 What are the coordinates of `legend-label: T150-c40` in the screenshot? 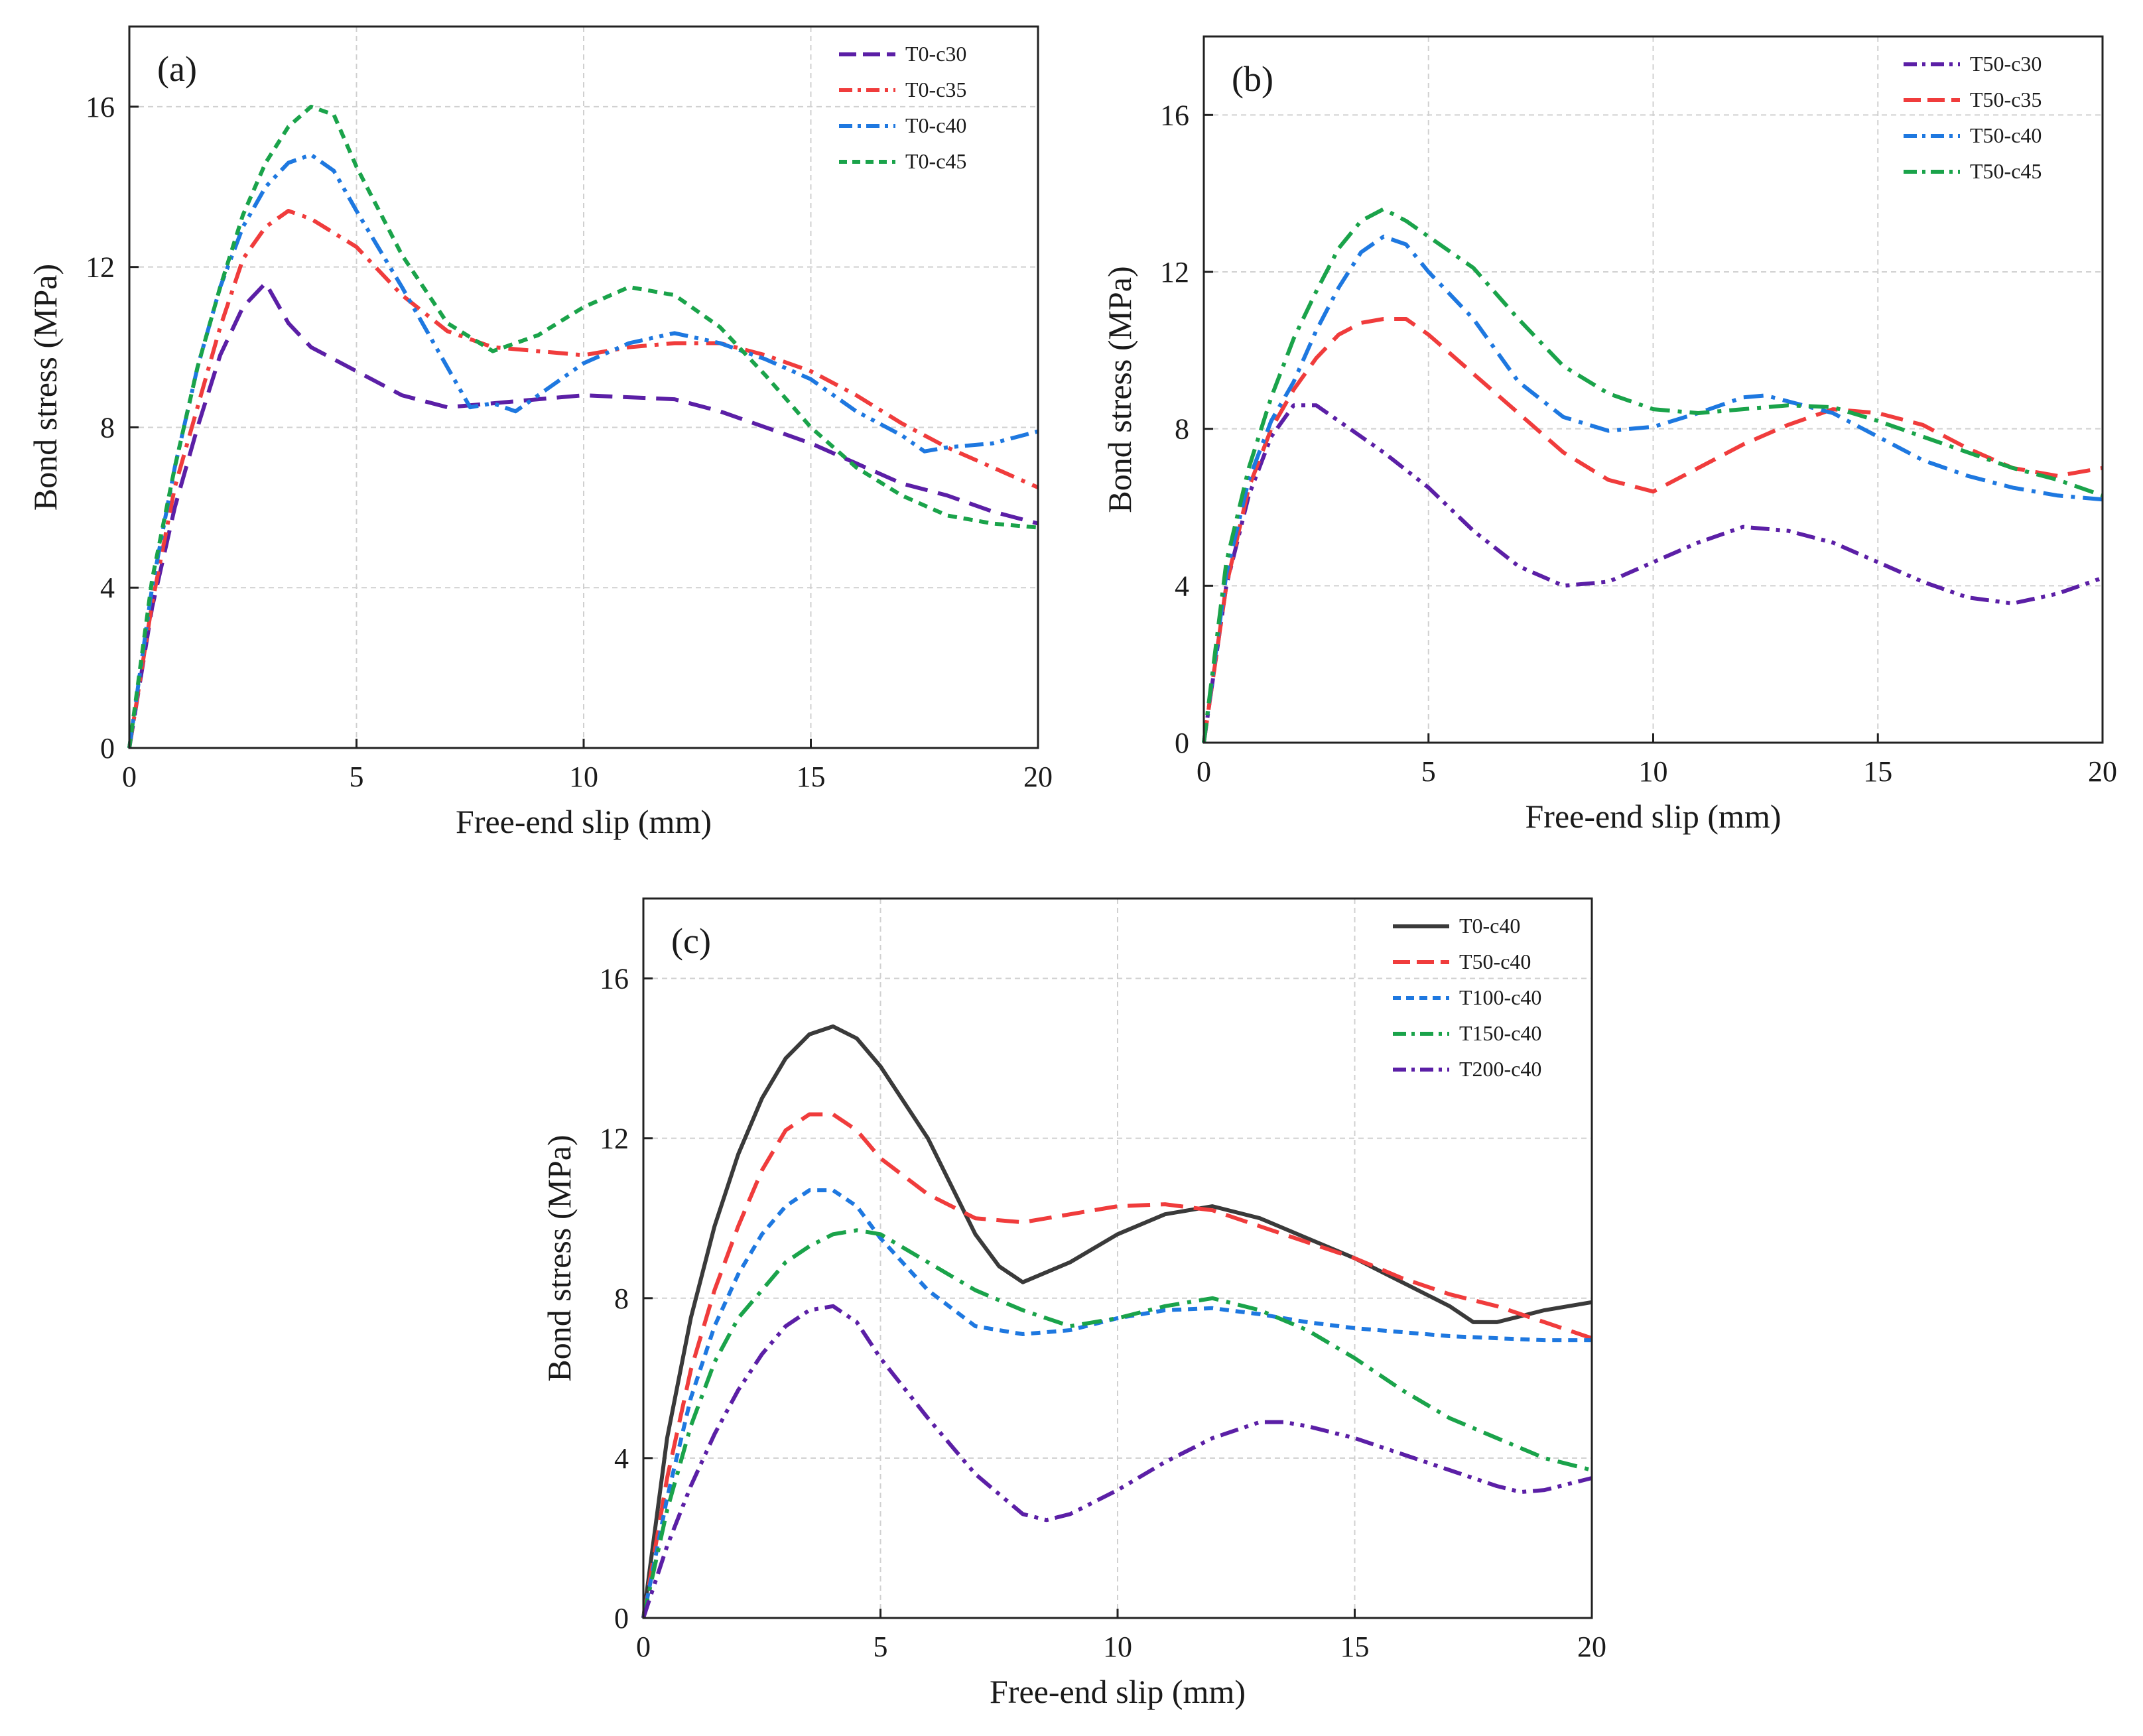 It's located at (1500, 1033).